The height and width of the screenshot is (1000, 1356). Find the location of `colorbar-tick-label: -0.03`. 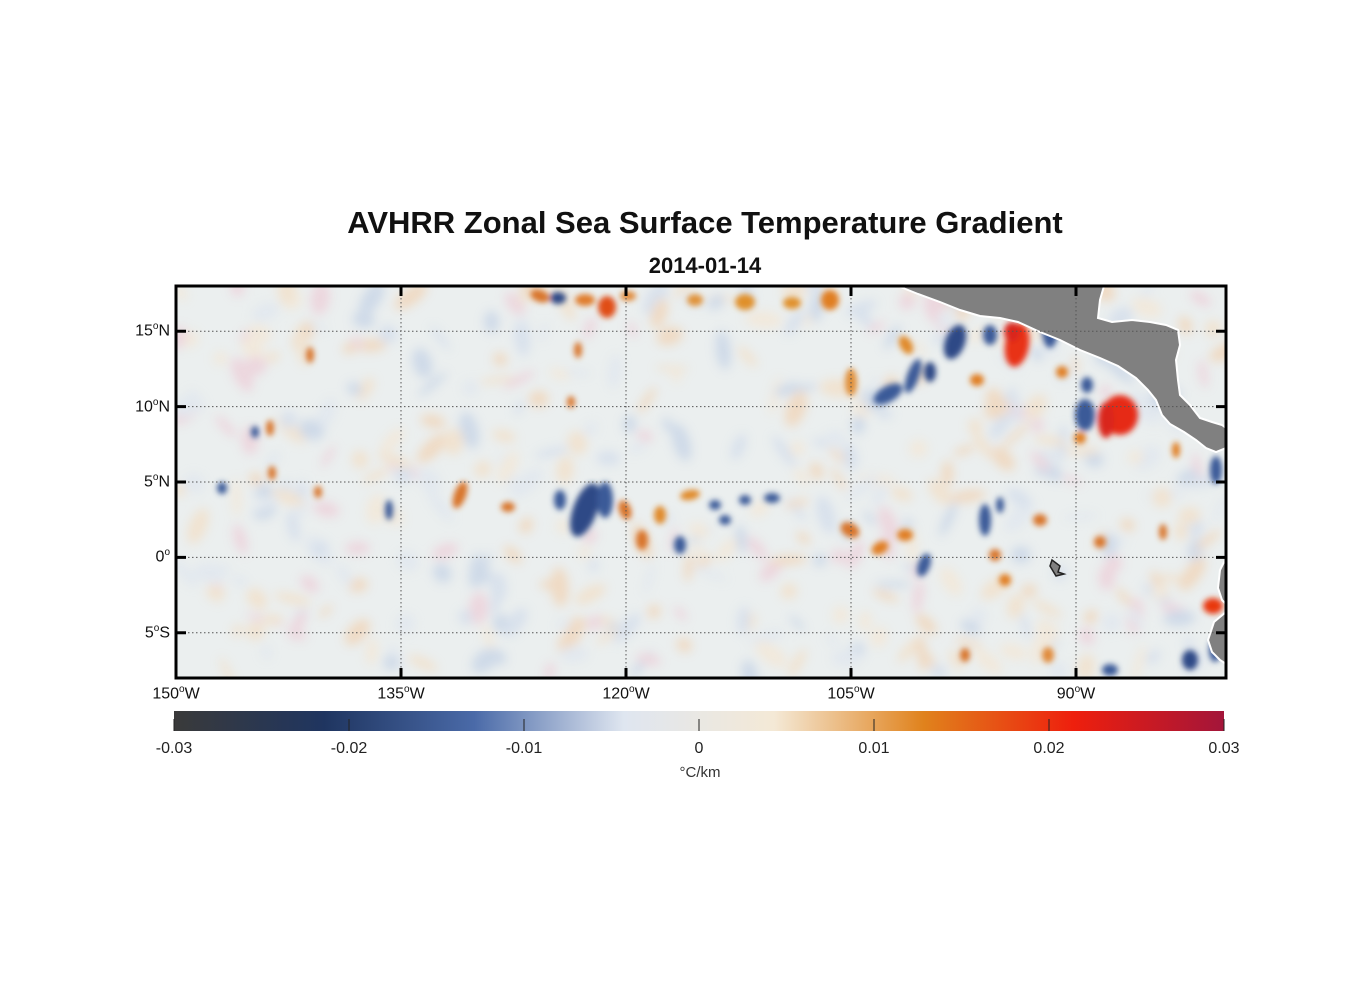

colorbar-tick-label: -0.03 is located at coordinates (174, 748).